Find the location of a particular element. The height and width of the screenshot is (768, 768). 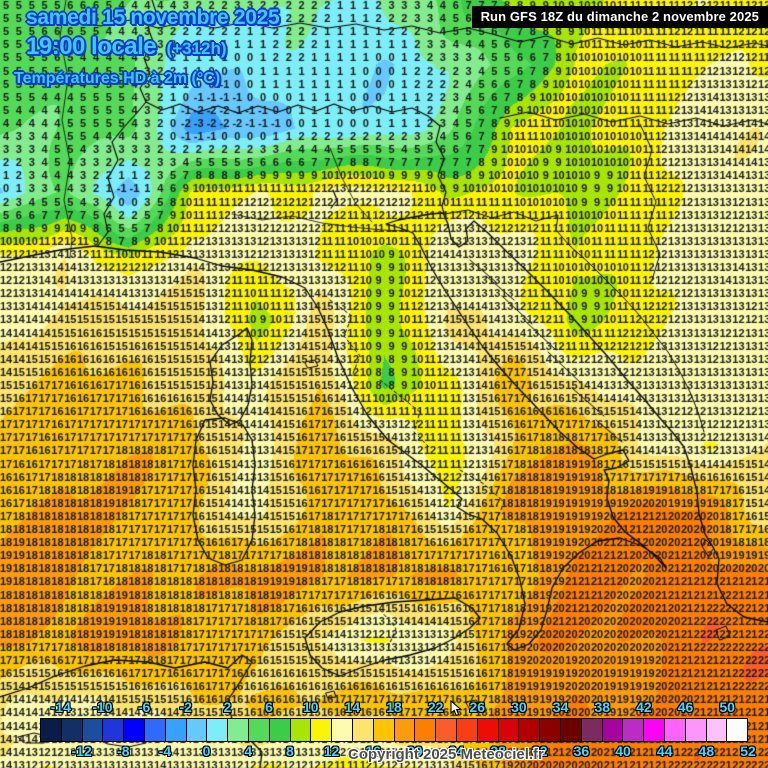

colorbar-tick-label: 26 is located at coordinates (477, 707).